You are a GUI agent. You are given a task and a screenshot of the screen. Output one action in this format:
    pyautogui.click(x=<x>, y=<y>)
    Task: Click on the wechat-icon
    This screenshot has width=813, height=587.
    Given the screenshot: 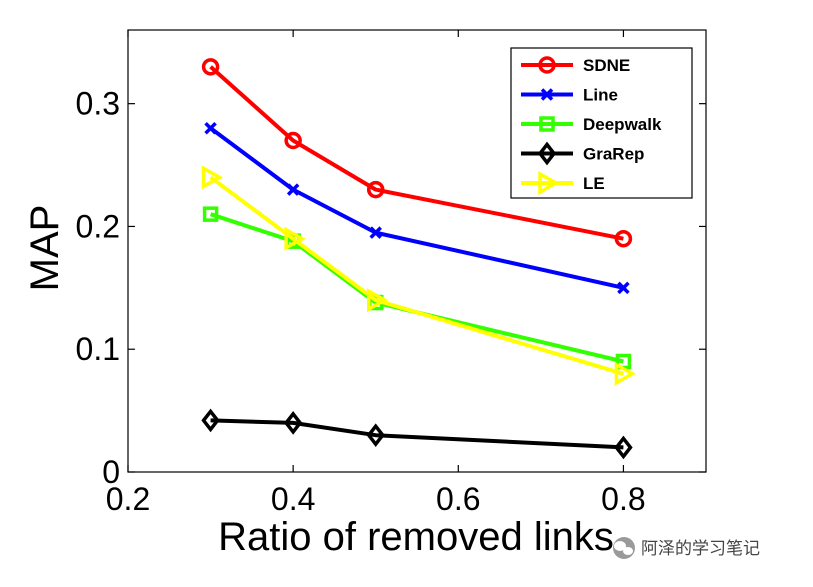 What is the action you would take?
    pyautogui.click(x=624, y=548)
    